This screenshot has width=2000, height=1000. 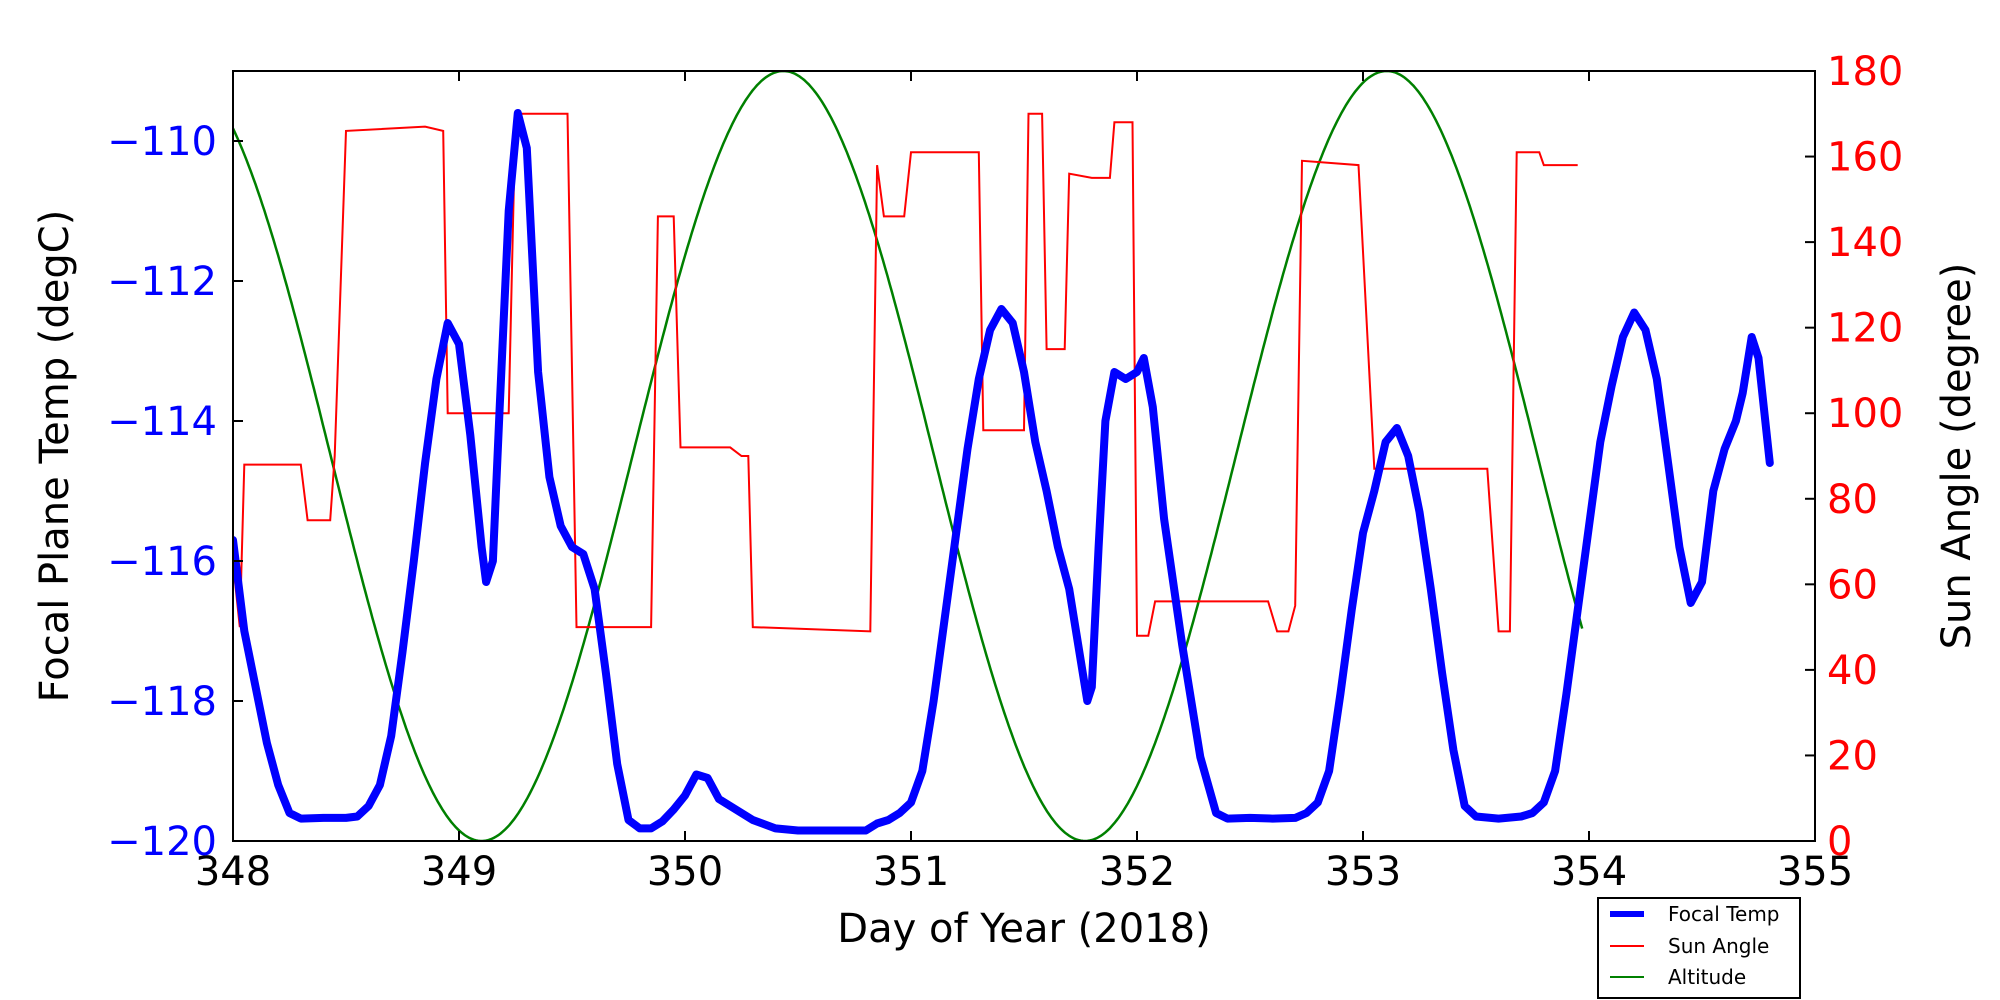 I want to click on y-right-tick-label: 120, so click(x=1865, y=329).